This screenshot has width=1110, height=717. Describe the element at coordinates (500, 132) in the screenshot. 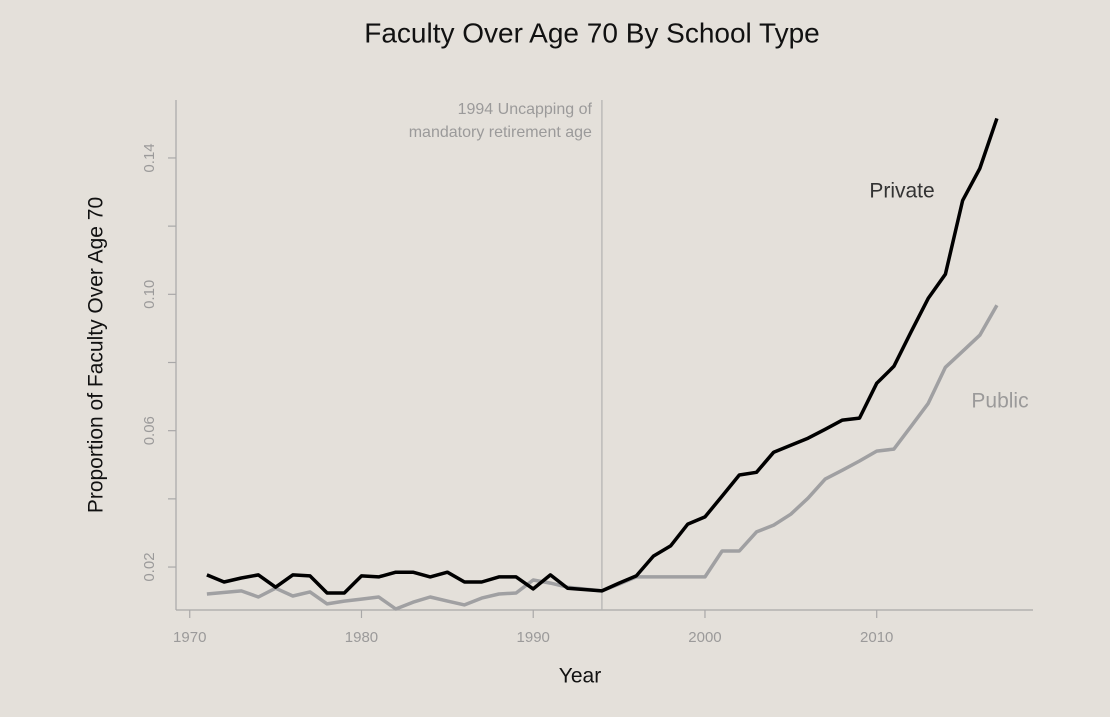

I see `annotation-text: mandatory retirement age` at that location.